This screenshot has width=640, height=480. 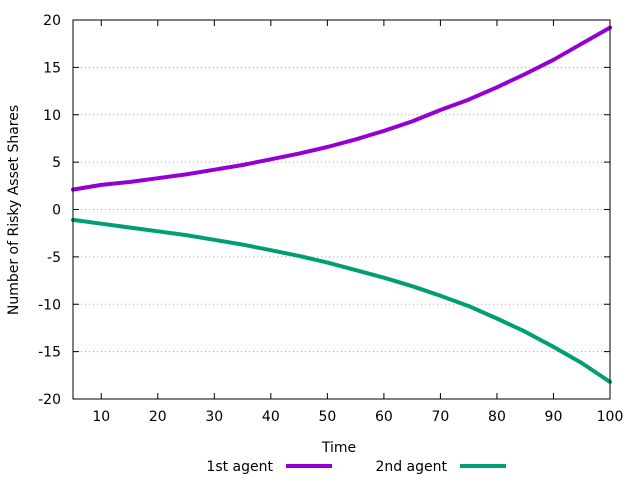 I want to click on y-tick-label: 5, so click(x=56, y=163).